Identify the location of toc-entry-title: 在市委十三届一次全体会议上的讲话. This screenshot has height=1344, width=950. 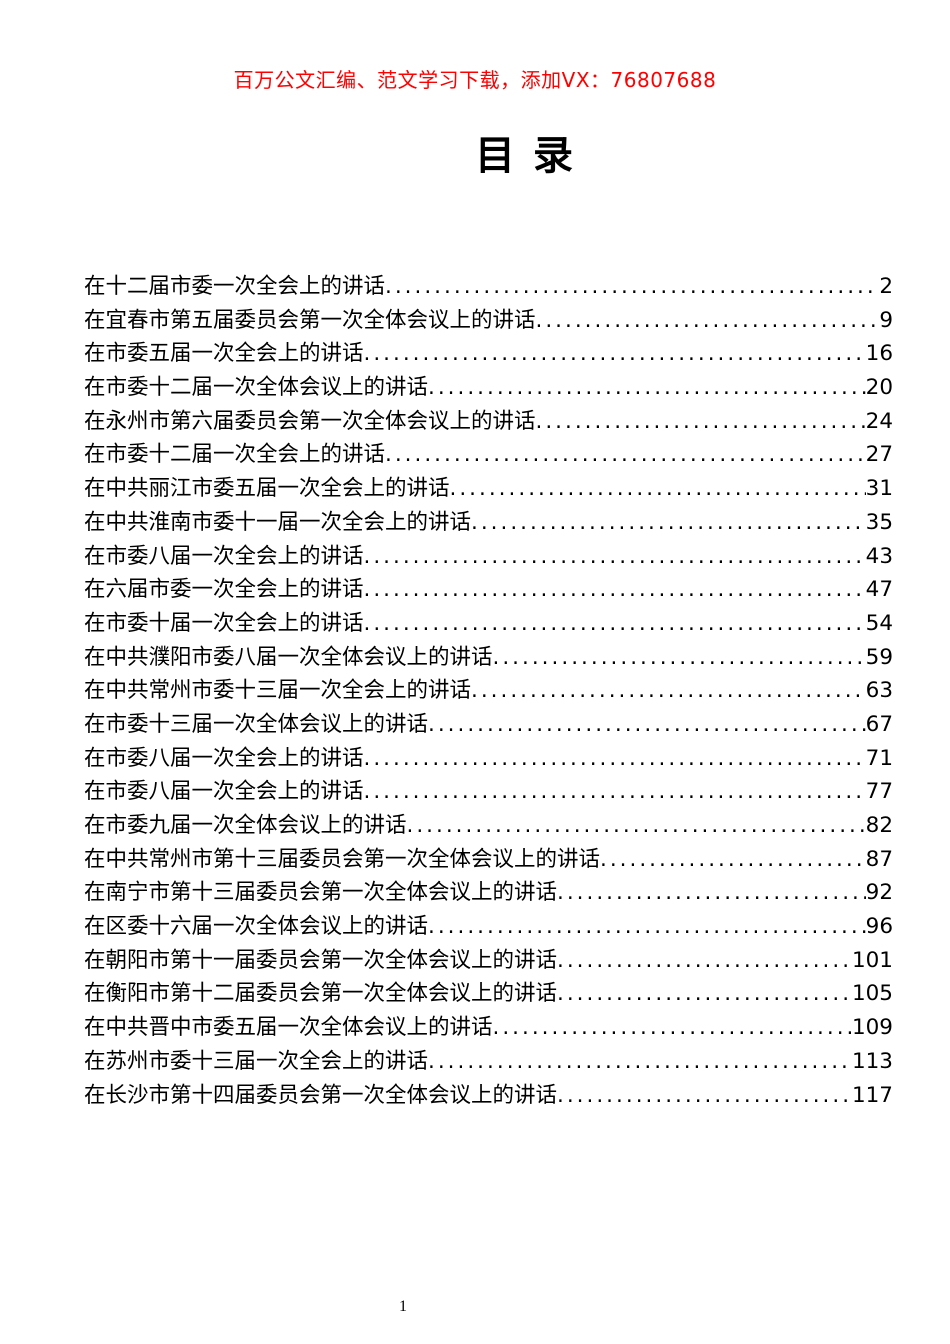
(256, 724).